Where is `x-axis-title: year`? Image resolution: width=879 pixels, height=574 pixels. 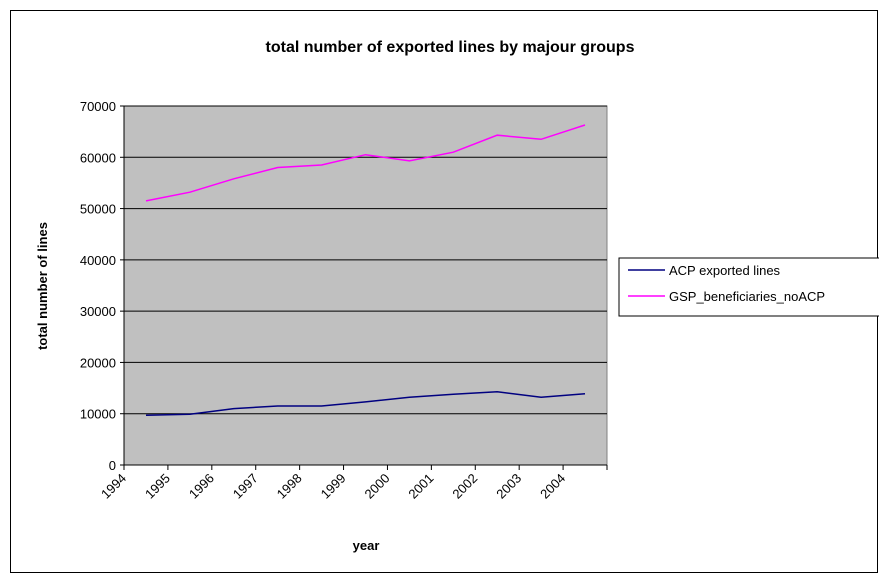 x-axis-title: year is located at coordinates (366, 545).